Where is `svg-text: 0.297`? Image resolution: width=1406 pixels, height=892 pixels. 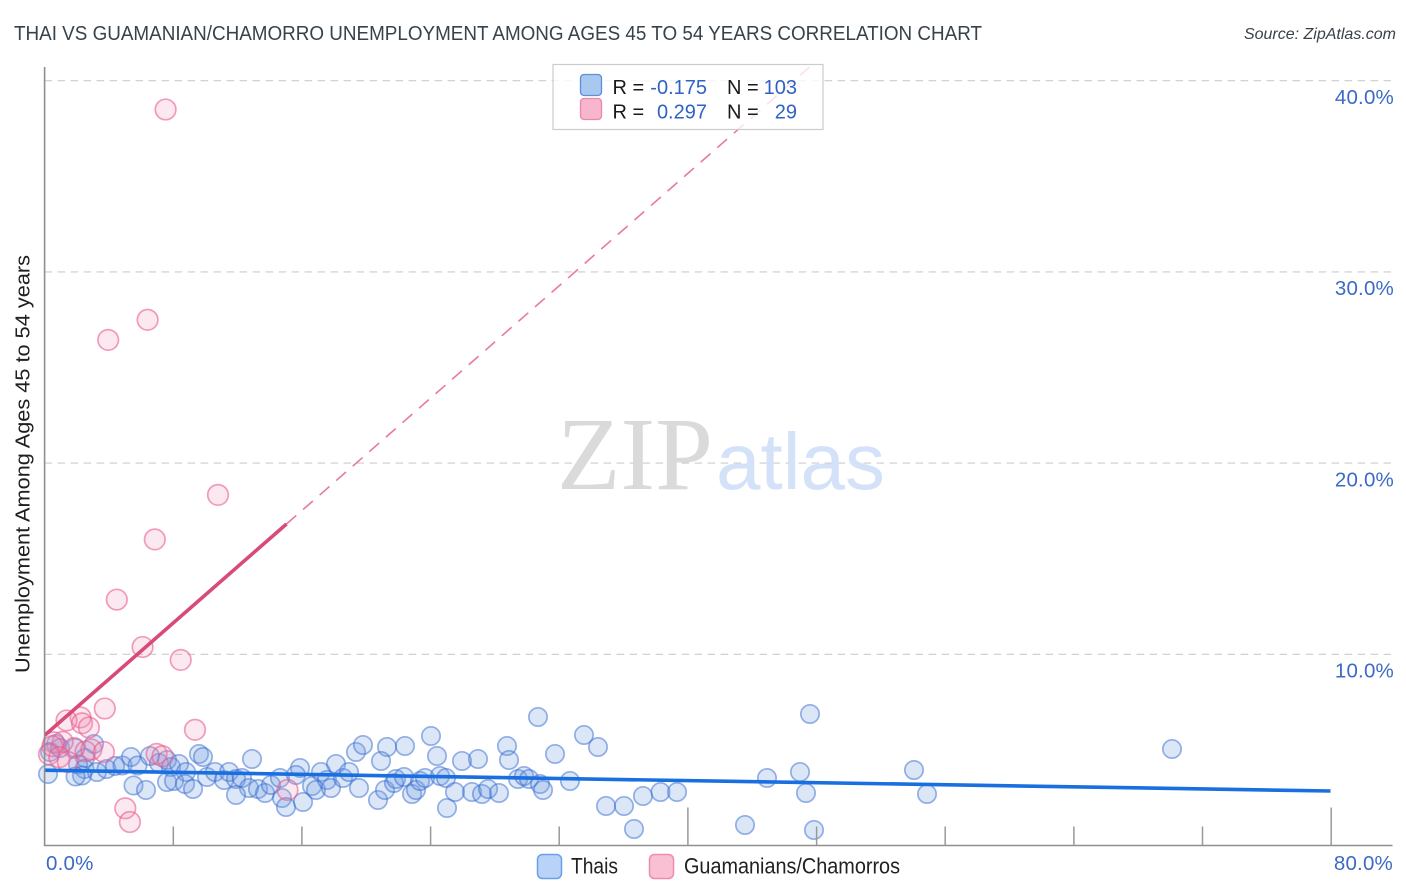 svg-text: 0.297 is located at coordinates (682, 112).